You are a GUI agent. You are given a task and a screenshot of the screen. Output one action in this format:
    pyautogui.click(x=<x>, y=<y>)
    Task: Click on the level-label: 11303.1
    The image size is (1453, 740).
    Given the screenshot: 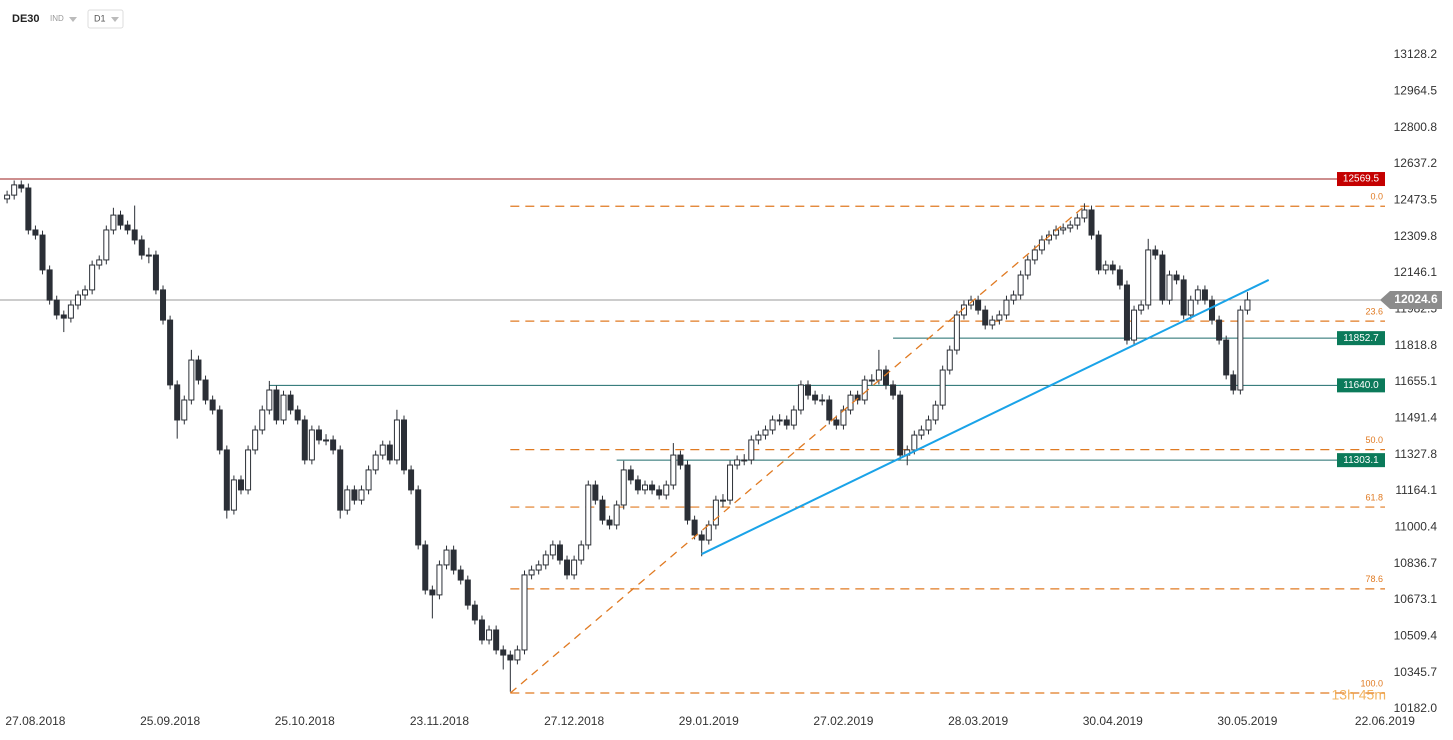 What is the action you would take?
    pyautogui.click(x=1361, y=460)
    